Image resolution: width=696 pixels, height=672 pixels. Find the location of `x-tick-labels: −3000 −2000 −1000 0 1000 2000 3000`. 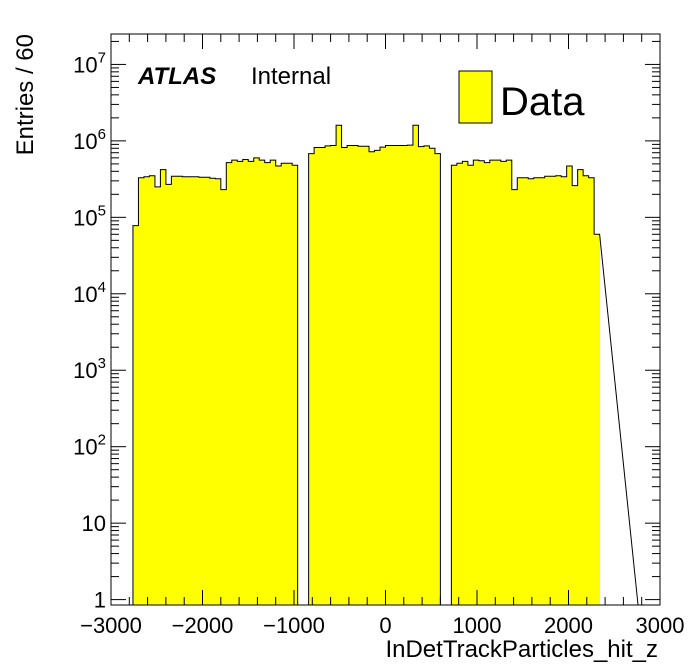

x-tick-labels: −3000 −2000 −1000 0 1000 2000 3000 is located at coordinates (382, 625).